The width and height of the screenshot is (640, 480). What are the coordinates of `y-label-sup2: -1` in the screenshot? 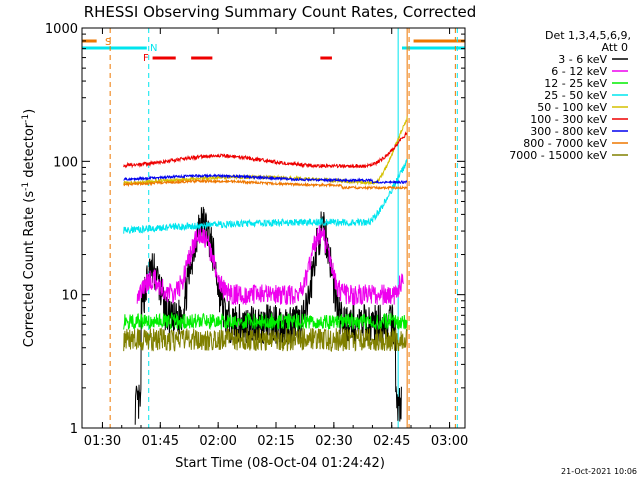 It's located at (26, 118).